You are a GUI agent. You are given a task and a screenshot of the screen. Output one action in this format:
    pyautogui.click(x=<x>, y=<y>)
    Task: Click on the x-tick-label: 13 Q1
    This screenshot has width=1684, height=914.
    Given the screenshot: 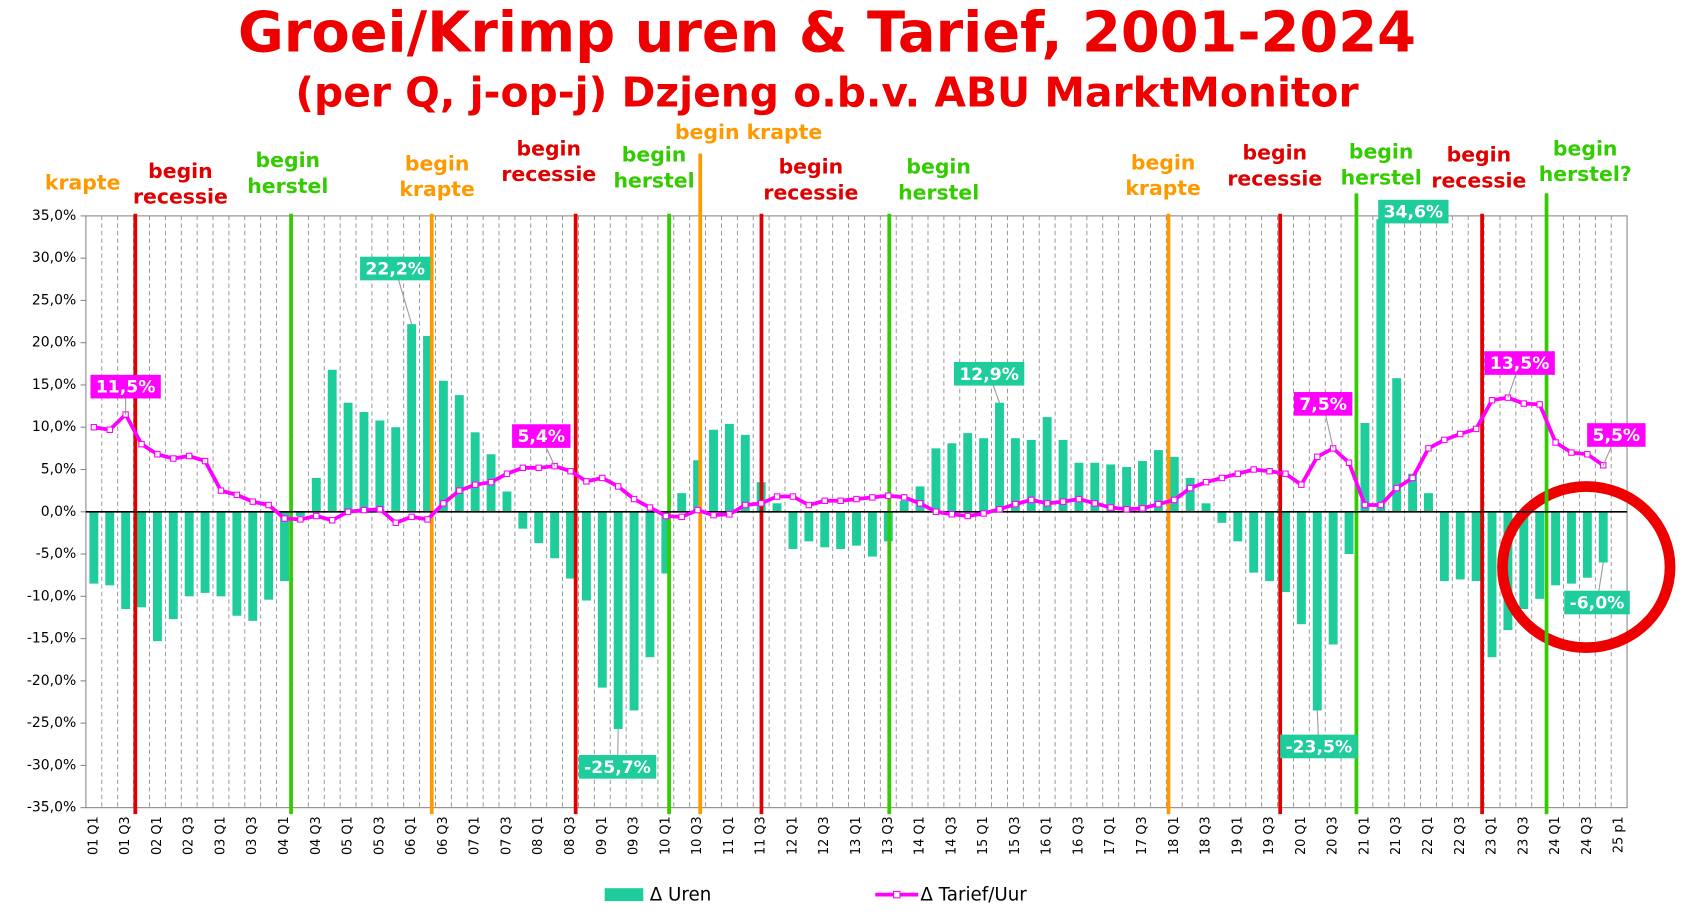 What is the action you would take?
    pyautogui.click(x=856, y=835)
    